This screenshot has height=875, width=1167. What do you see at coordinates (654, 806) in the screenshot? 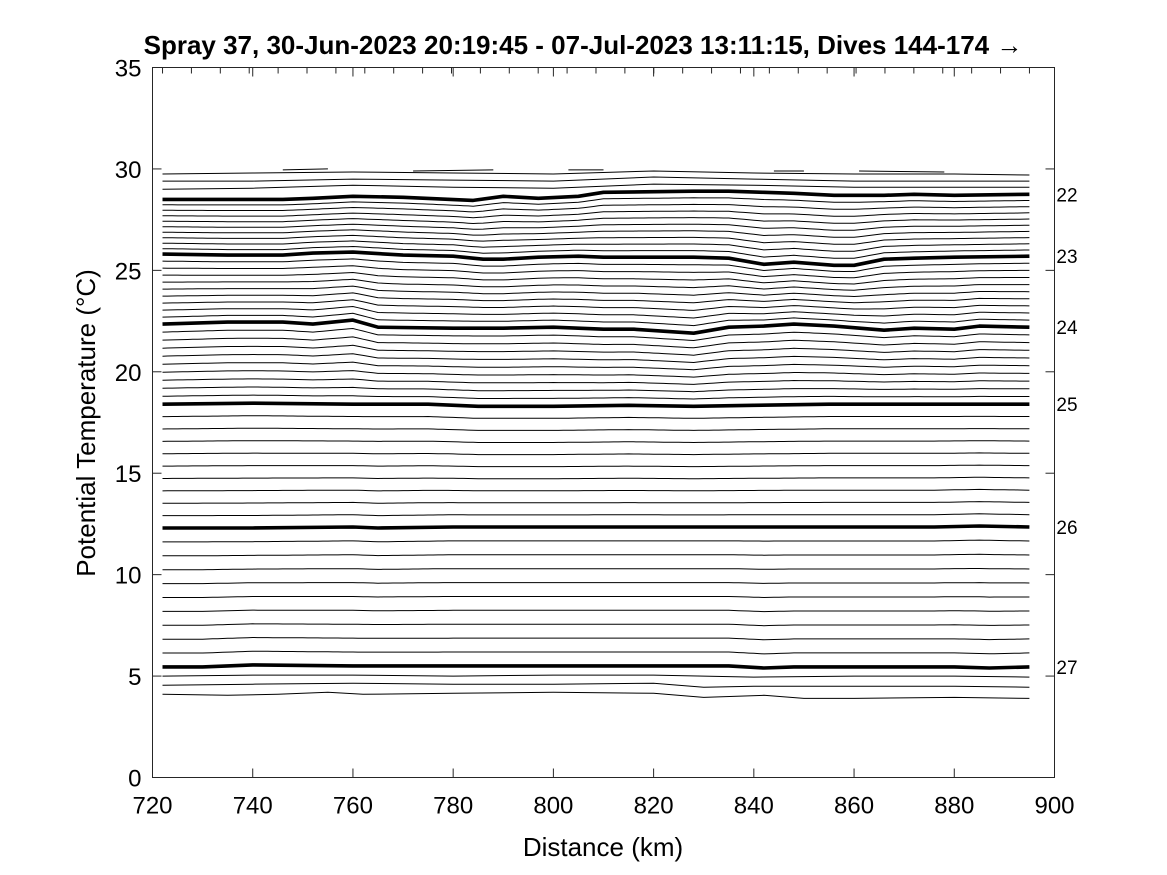
I see `x-tick-label: 820` at bounding box center [654, 806].